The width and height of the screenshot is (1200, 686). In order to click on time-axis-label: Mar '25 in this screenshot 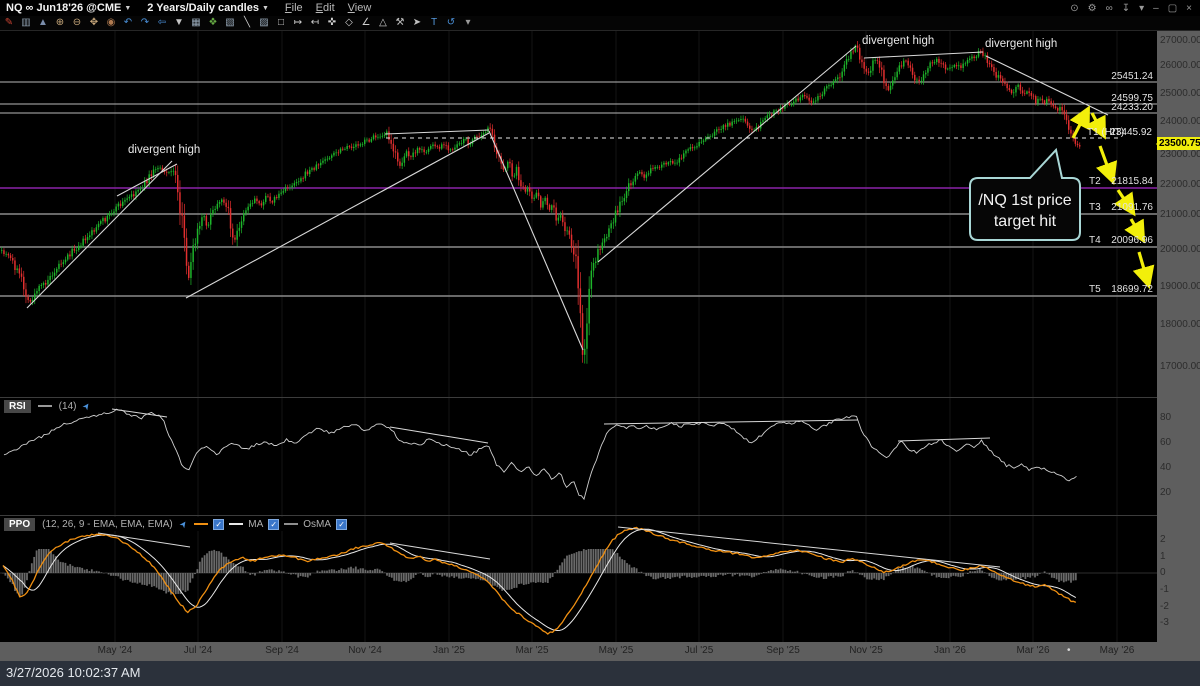, I will do `click(532, 650)`.